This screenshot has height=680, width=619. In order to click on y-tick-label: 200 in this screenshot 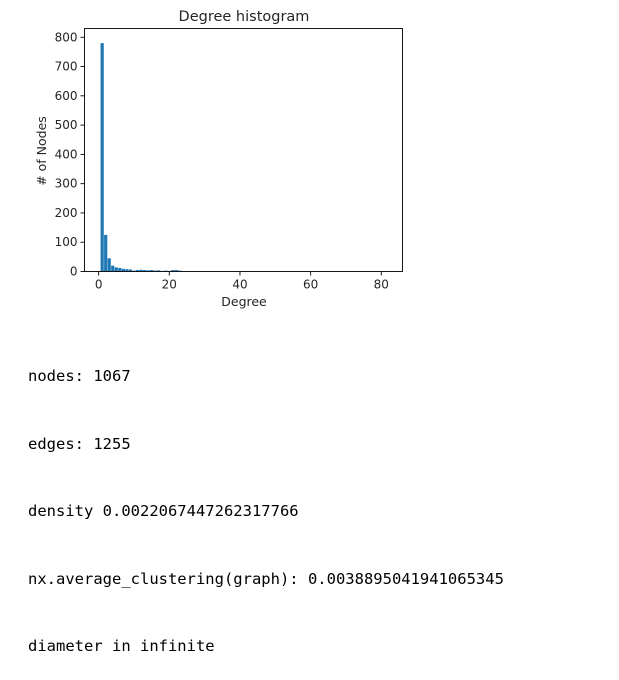, I will do `click(66, 213)`.